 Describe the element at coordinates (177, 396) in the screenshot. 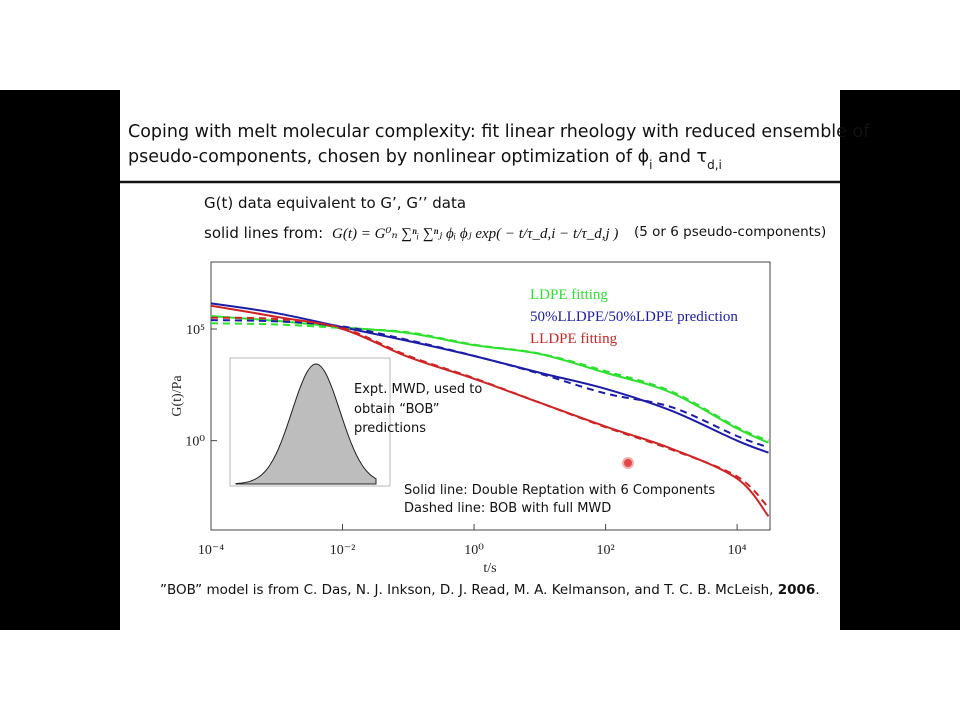

I see `y-axis-label: G(t)/Pa` at that location.